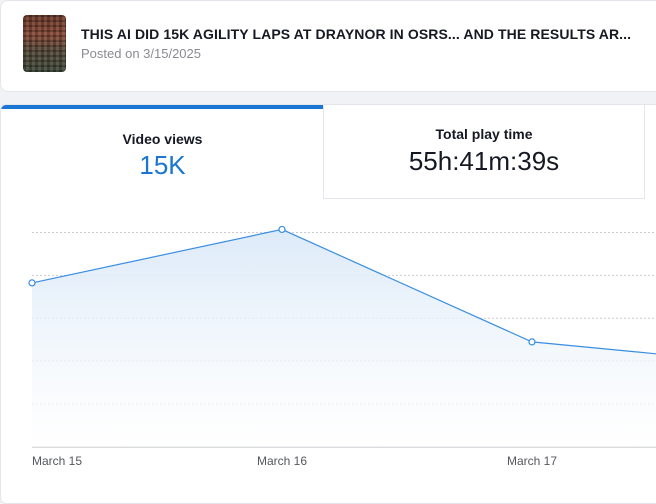 The width and height of the screenshot is (656, 504). What do you see at coordinates (162, 139) in the screenshot?
I see `tab-video-views-label: Video views` at bounding box center [162, 139].